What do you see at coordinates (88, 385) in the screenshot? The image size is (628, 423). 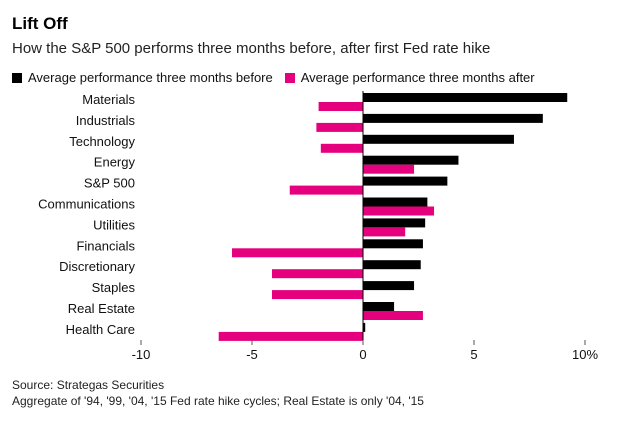 I see `source-note: Source: Strategas Securities` at bounding box center [88, 385].